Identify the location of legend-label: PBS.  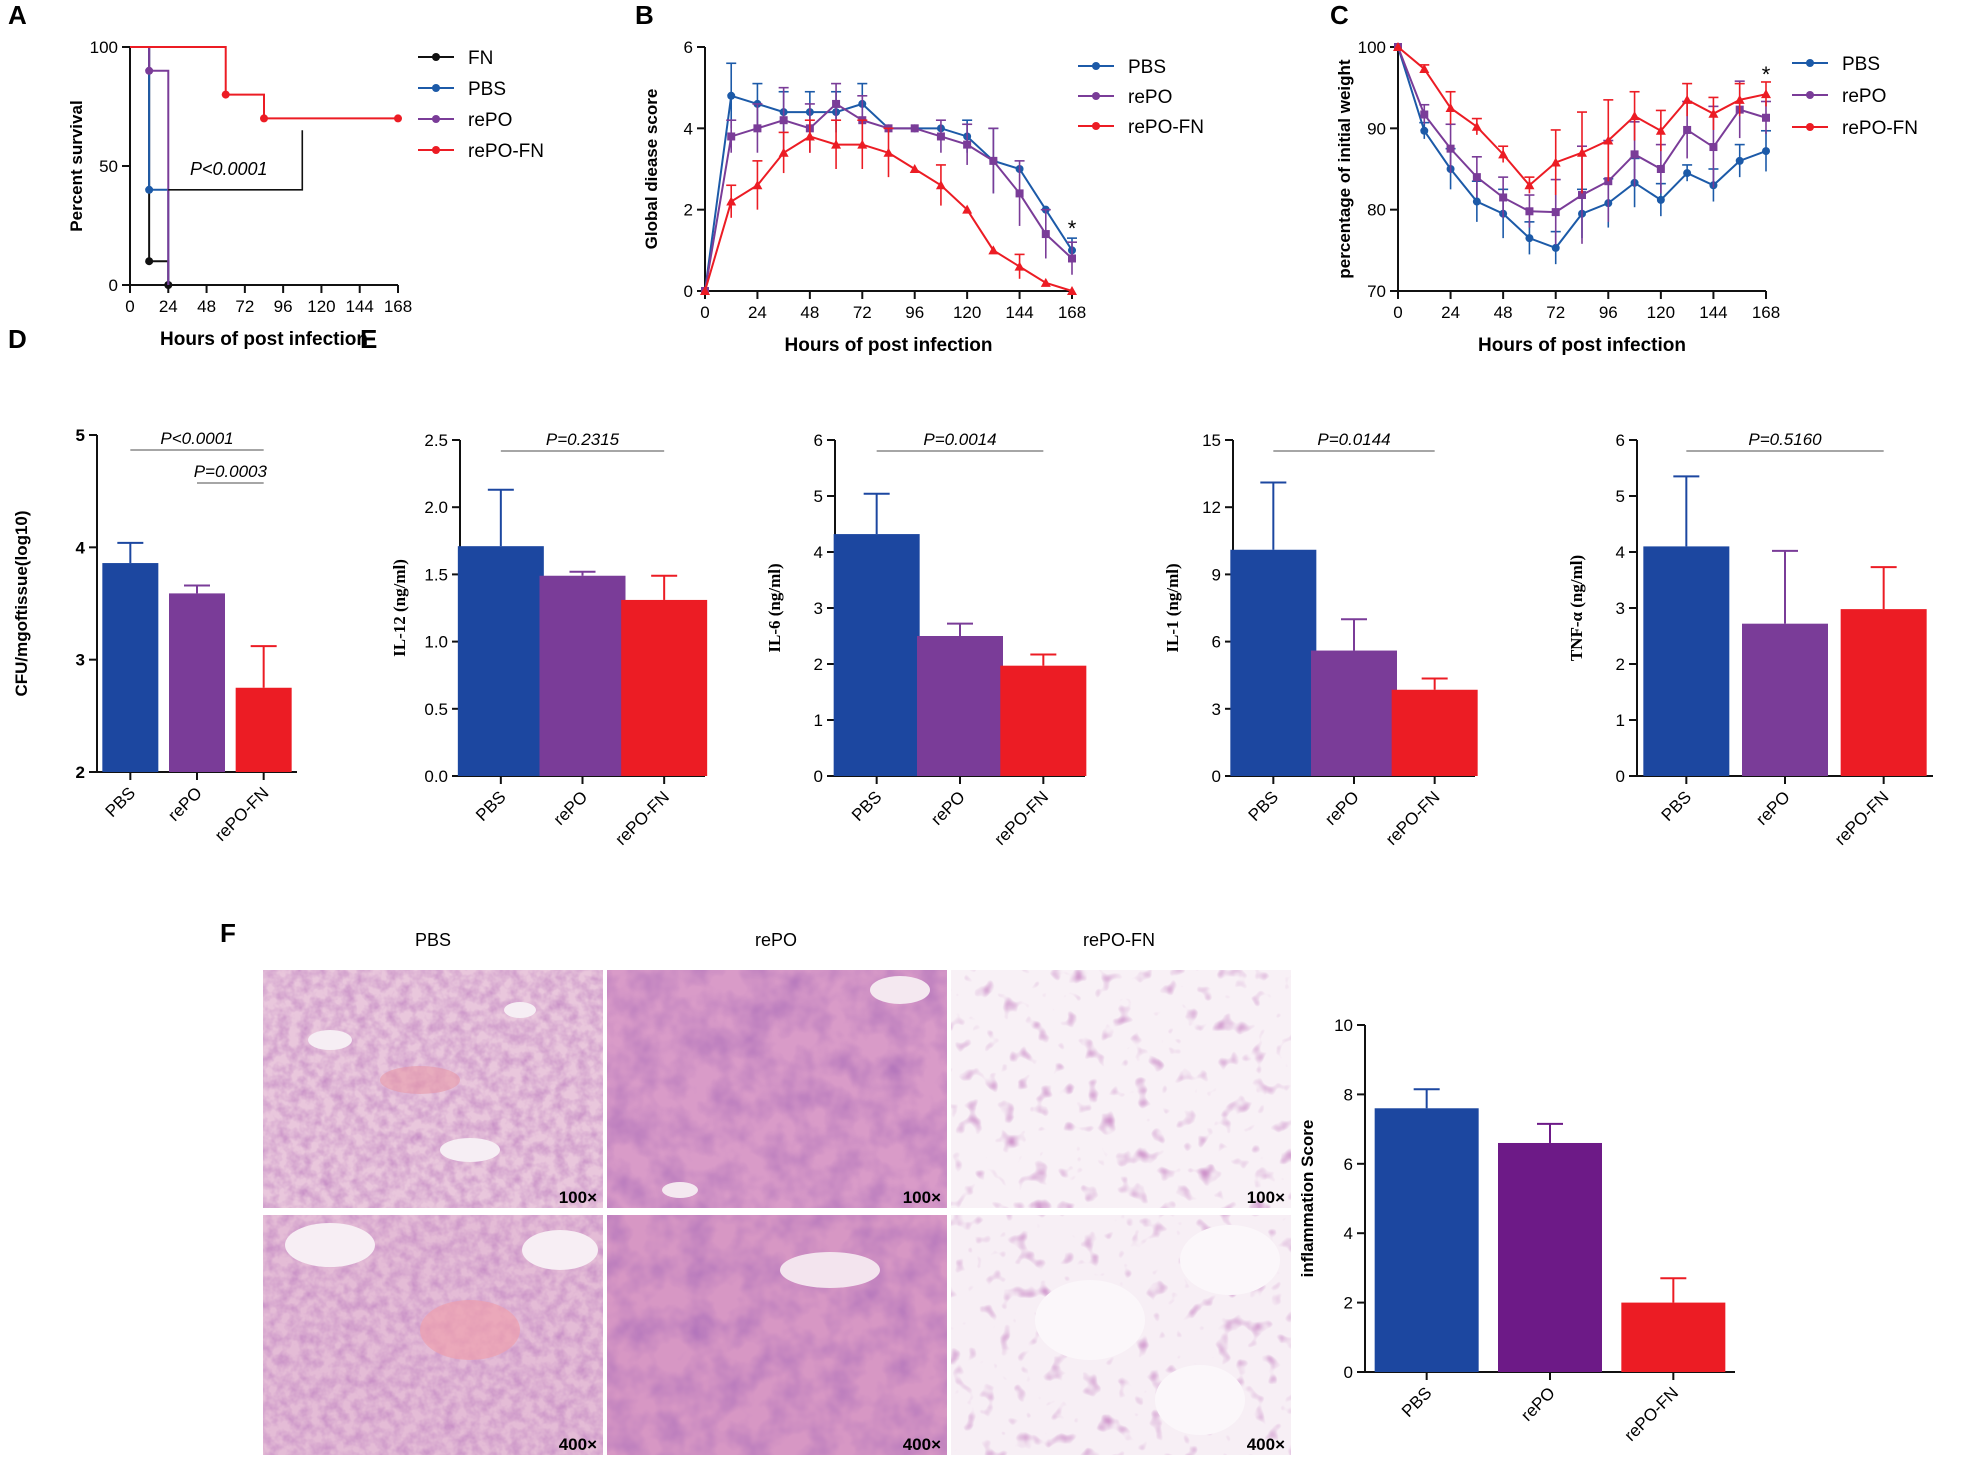
(1861, 64).